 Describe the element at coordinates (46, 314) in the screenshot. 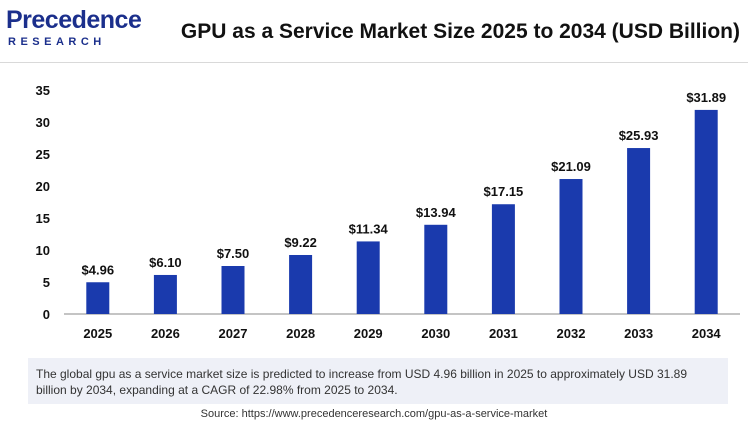

I see `y-tick-label: 0` at that location.